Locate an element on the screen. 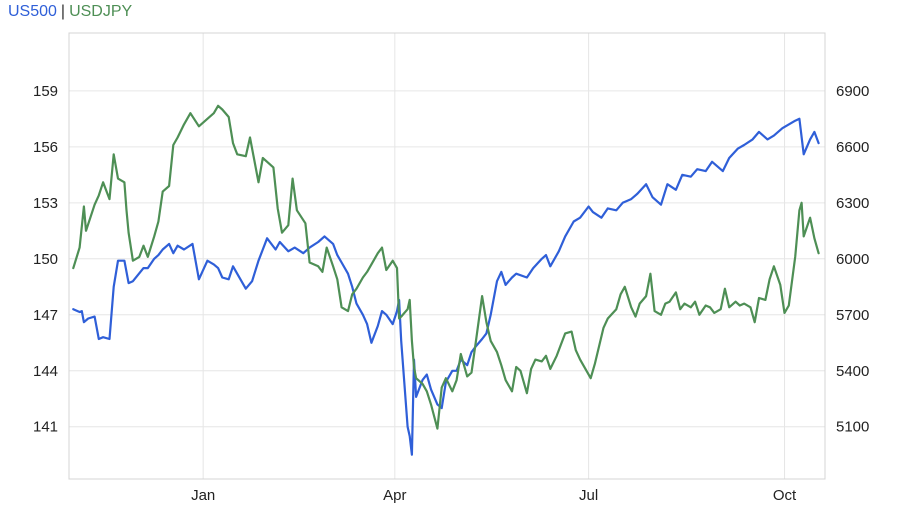 This screenshot has height=510, width=900. right-tick-label: 5400 is located at coordinates (852, 371).